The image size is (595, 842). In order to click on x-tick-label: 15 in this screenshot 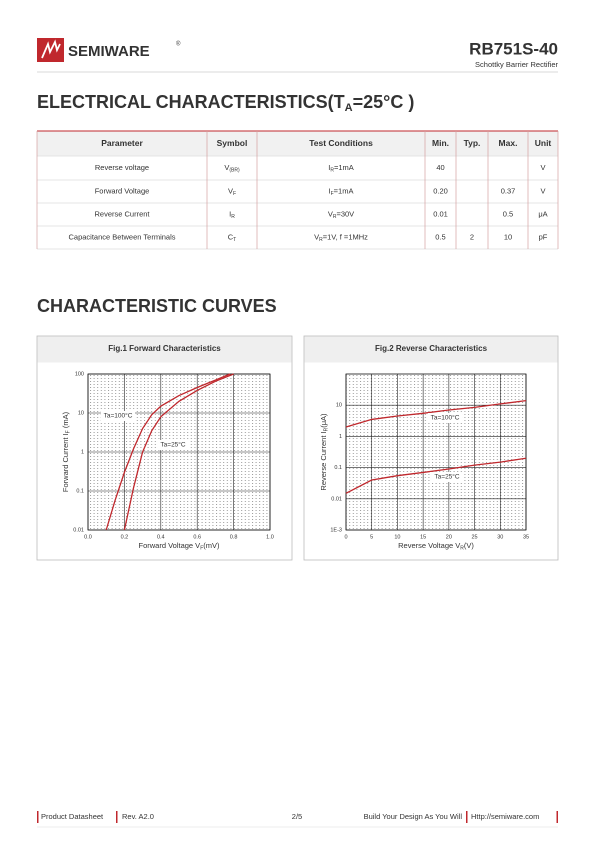, I will do `click(423, 537)`.